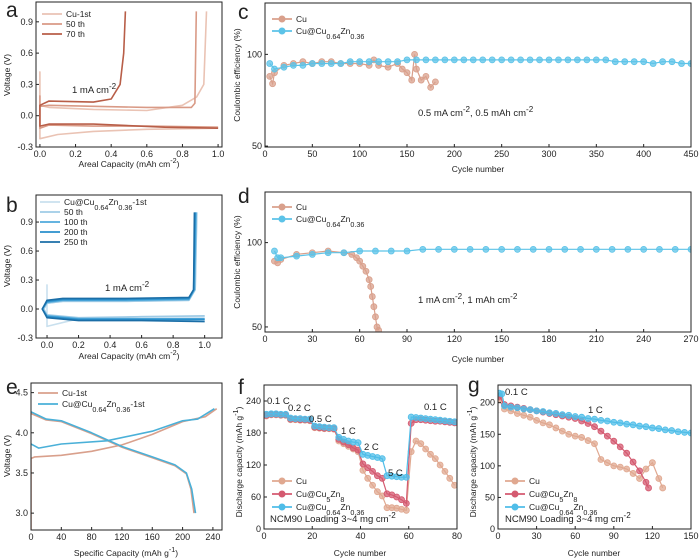 This screenshot has height=559, width=700. Describe the element at coordinates (26, 222) in the screenshot. I see `y-tick-label: 0.9` at that location.